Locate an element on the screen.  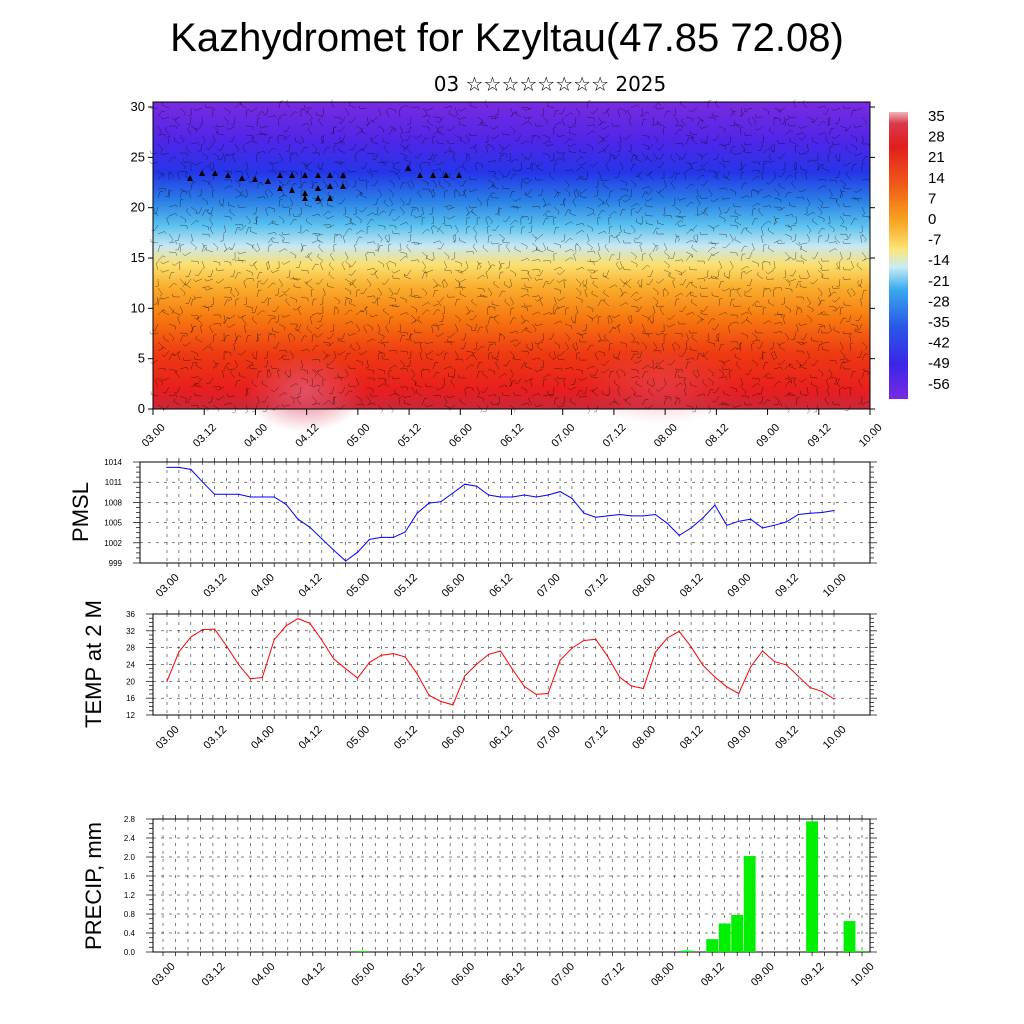
wind-pennant is located at coordinates (292, 190).